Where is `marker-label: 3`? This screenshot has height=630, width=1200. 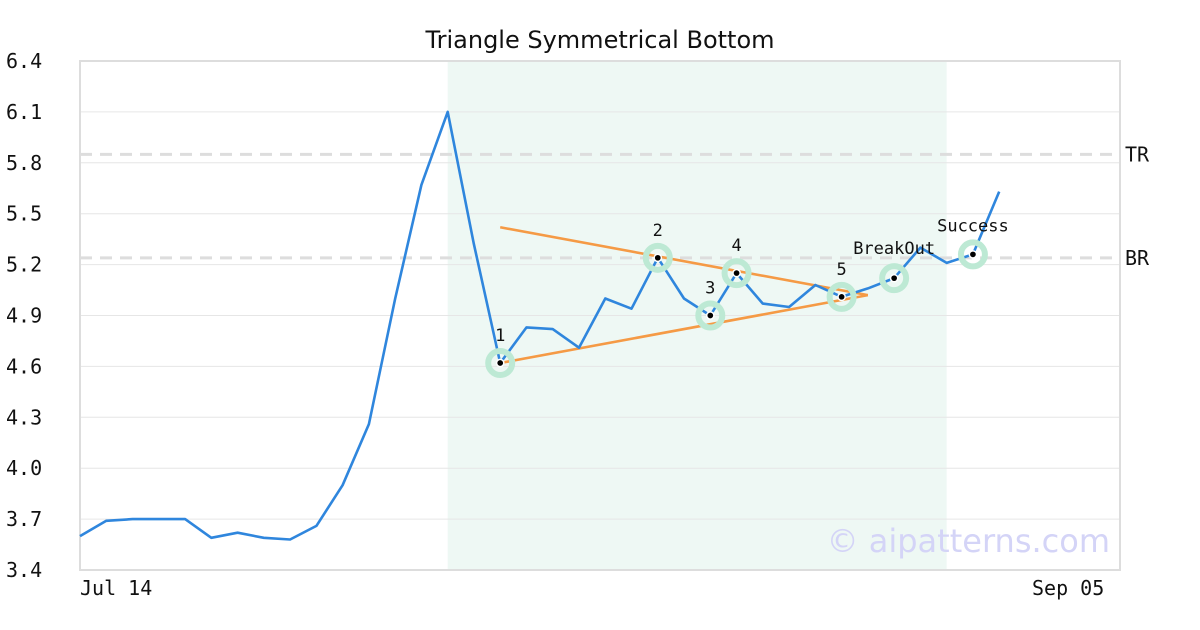 marker-label: 3 is located at coordinates (710, 289).